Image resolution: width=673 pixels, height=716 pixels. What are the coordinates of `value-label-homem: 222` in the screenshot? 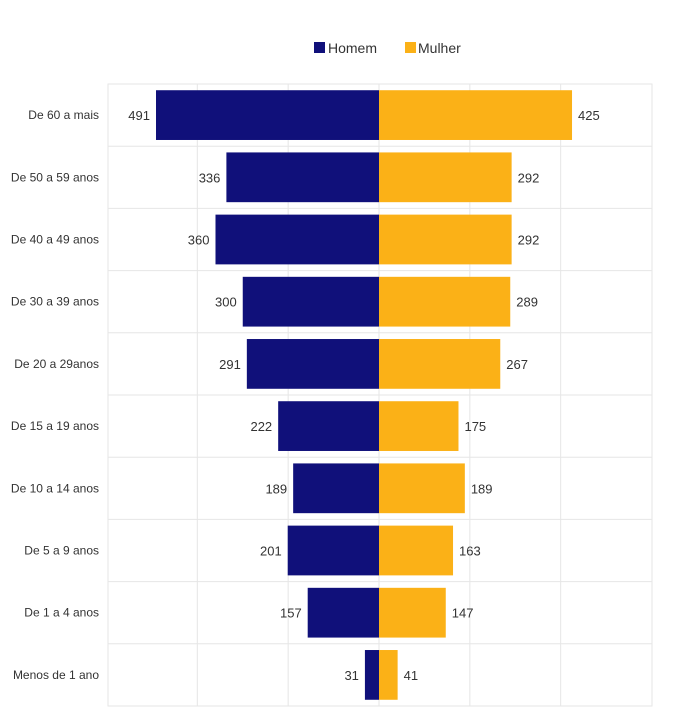 It's located at (261, 426).